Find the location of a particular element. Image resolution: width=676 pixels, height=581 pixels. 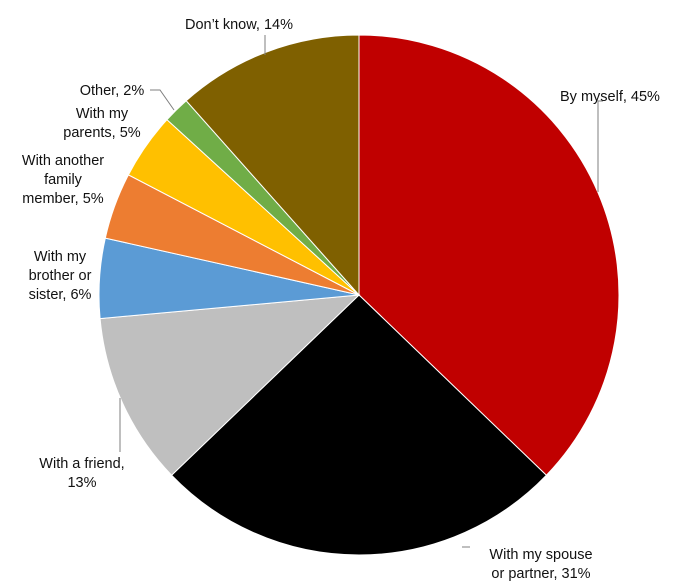

slice-label-line: family is located at coordinates (63, 180).